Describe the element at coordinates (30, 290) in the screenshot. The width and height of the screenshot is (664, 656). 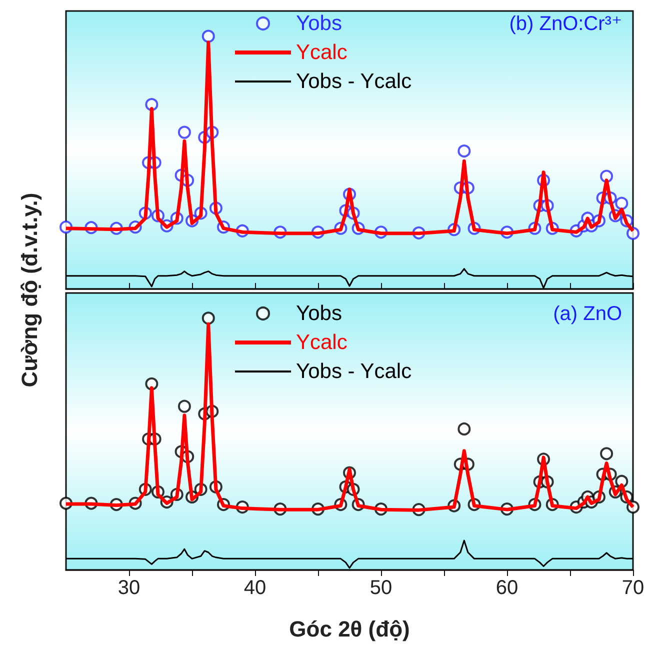
I see `y-axis-title: Cường độ (đ.v.t.y.)` at that location.